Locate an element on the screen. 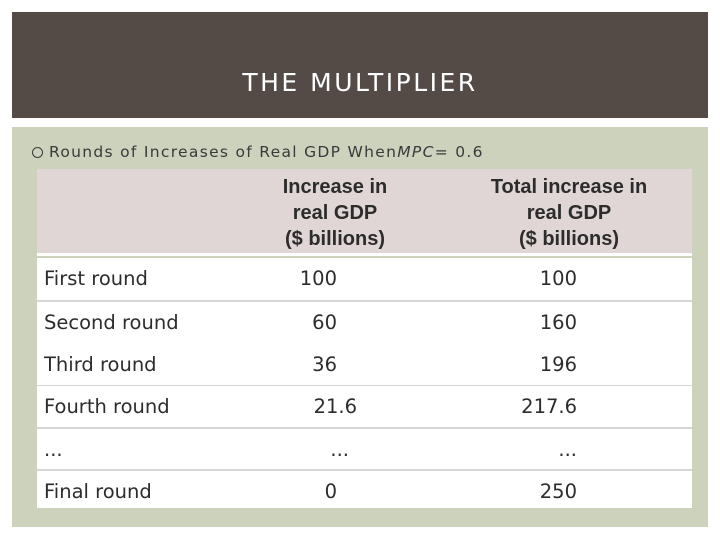 The width and height of the screenshot is (720, 540). table-row: First round 100 100 is located at coordinates (364, 279).